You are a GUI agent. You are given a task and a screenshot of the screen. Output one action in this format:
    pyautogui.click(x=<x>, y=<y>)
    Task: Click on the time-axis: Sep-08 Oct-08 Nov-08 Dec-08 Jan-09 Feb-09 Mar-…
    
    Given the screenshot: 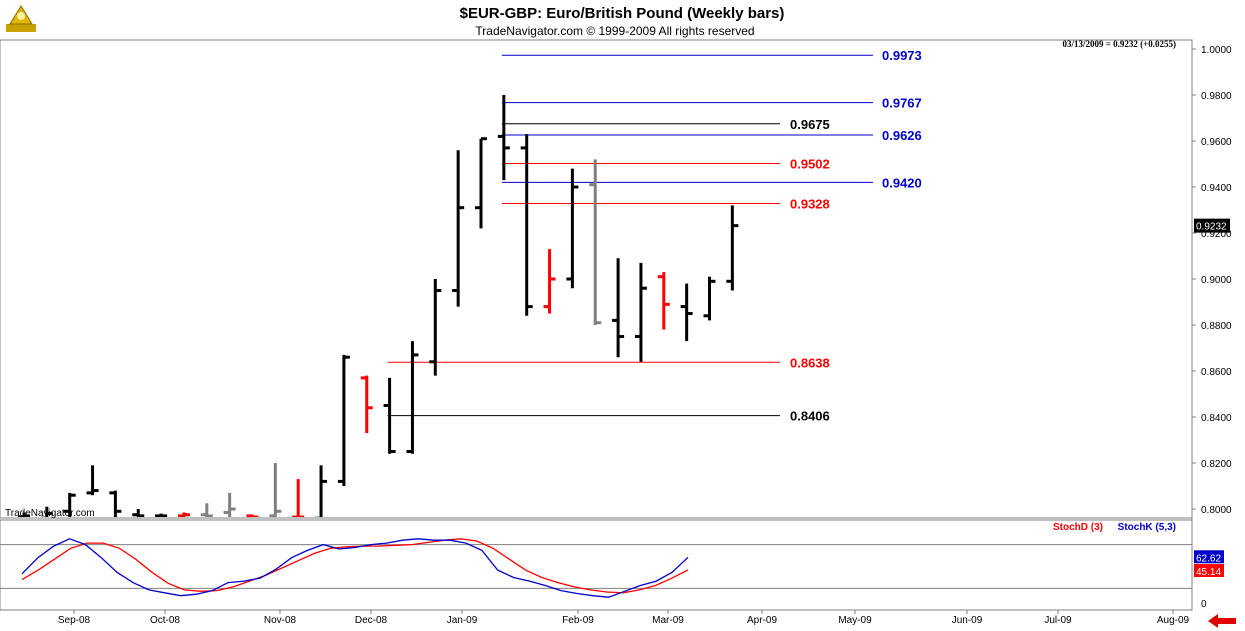 What is the action you would take?
    pyautogui.click(x=624, y=618)
    